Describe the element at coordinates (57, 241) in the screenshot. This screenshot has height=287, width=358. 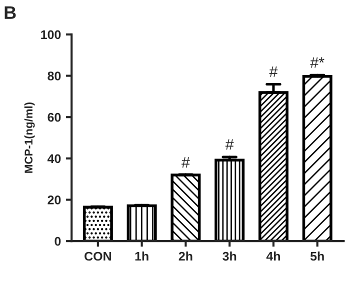
I see `y-tick-label: 0` at that location.